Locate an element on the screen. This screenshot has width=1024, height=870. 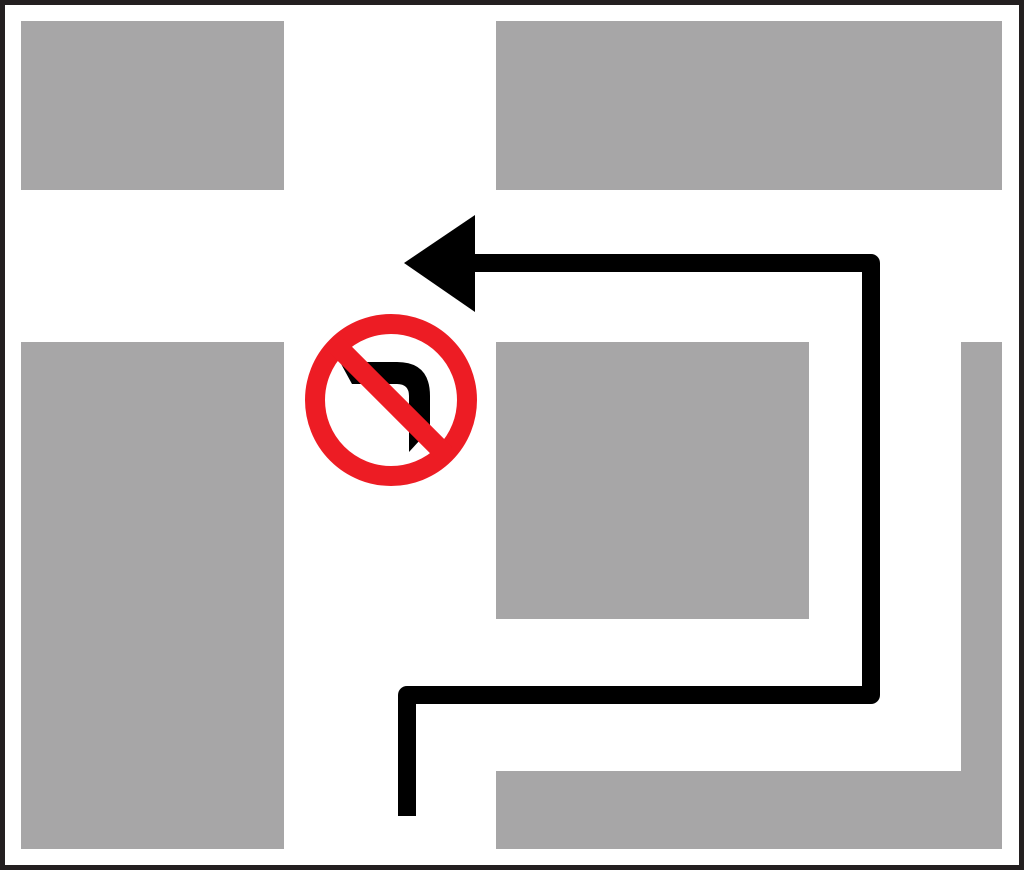
detour-arrow-head is located at coordinates (439, 263).